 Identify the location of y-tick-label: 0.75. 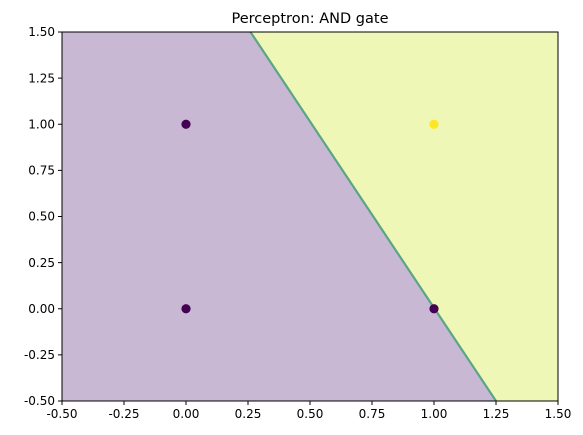
(41, 171).